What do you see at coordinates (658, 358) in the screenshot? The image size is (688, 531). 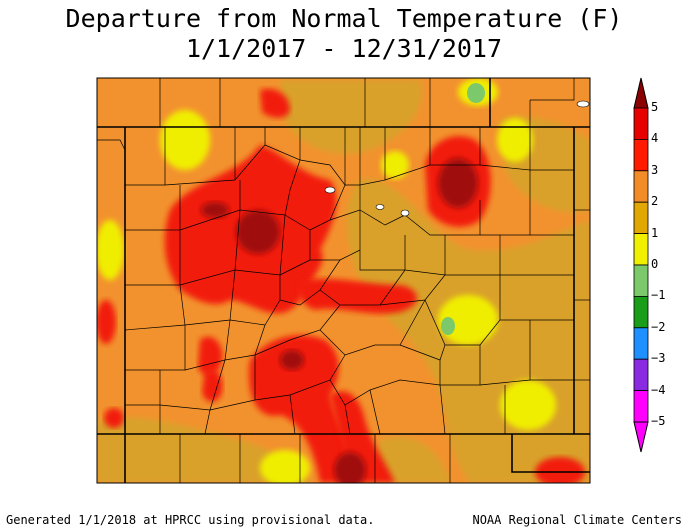 I see `legend-label: −3` at bounding box center [658, 358].